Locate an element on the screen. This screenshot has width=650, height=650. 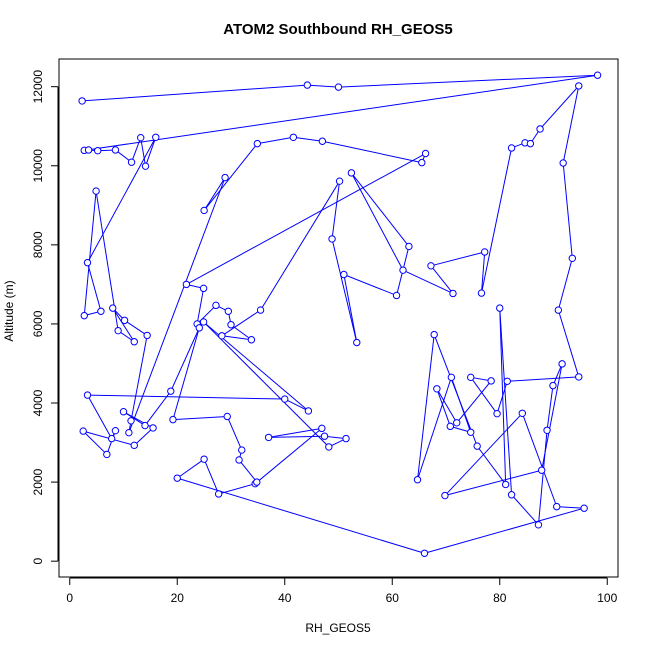
y-tick-label: 2000 is located at coordinates (38, 481).